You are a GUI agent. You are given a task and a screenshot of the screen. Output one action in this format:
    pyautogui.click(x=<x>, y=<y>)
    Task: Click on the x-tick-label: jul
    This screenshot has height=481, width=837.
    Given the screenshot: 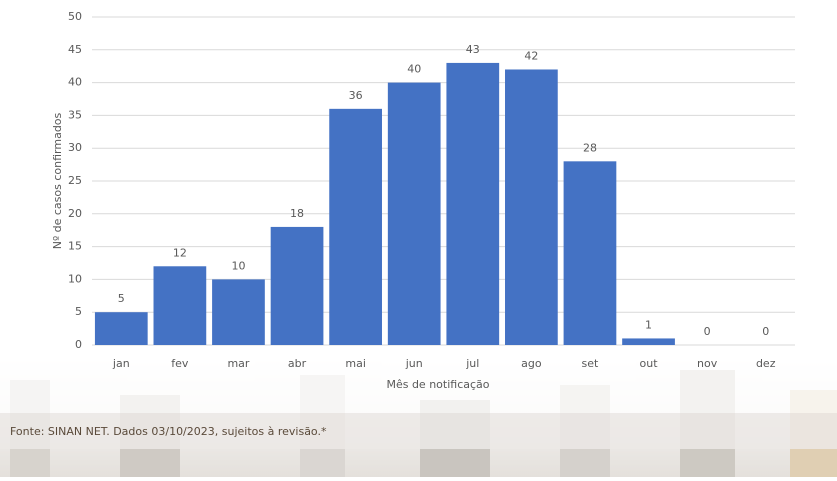 What is the action you would take?
    pyautogui.click(x=472, y=363)
    